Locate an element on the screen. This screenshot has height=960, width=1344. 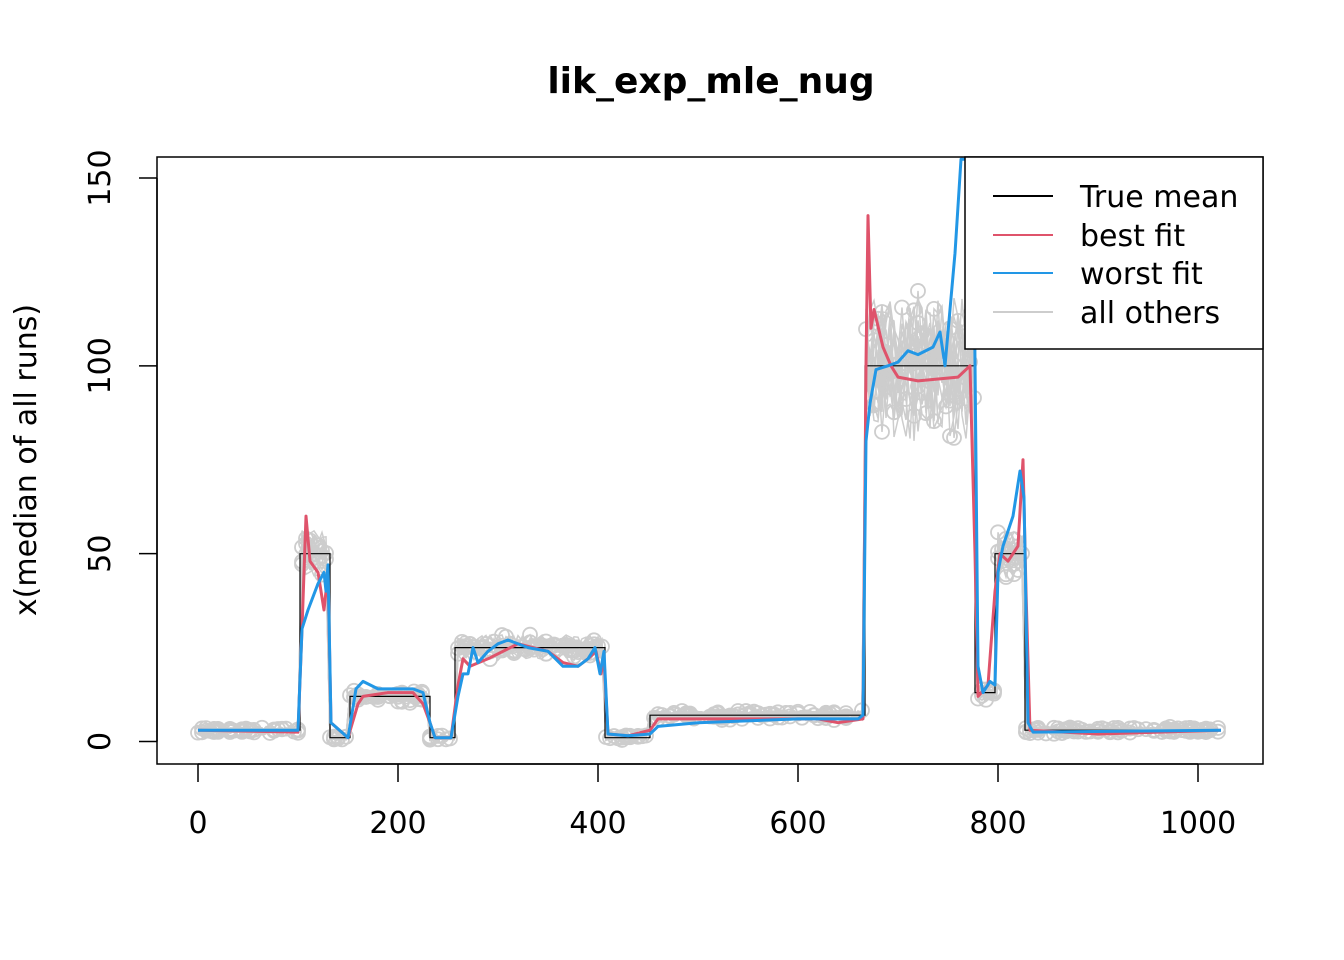
y-axis-label: x(median of all runs) is located at coordinates (26, 460).